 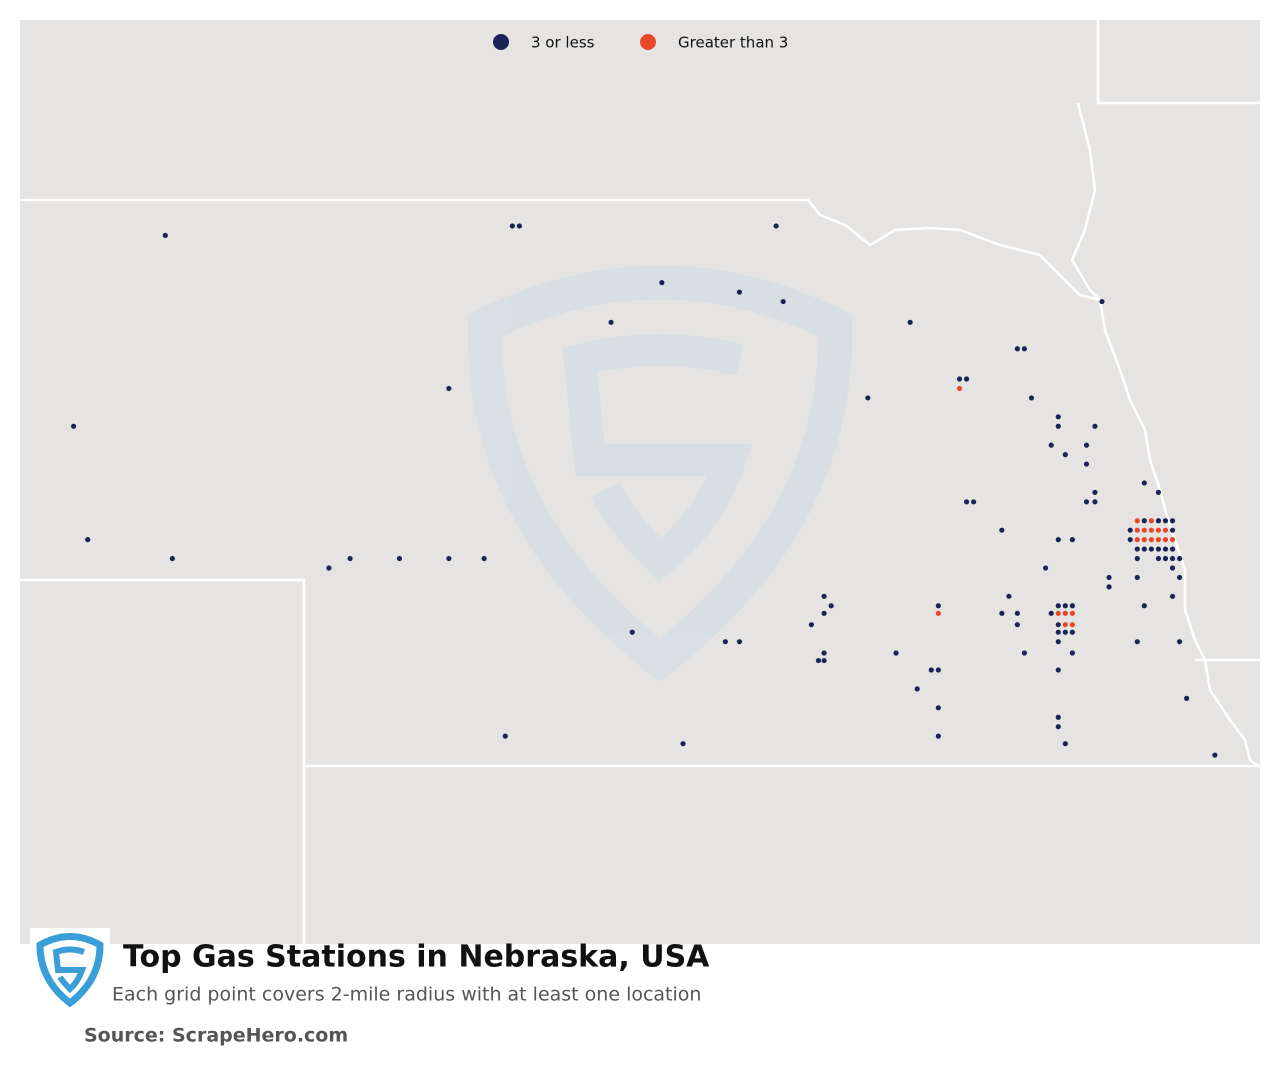 I want to click on legend-marker, so click(x=501, y=42).